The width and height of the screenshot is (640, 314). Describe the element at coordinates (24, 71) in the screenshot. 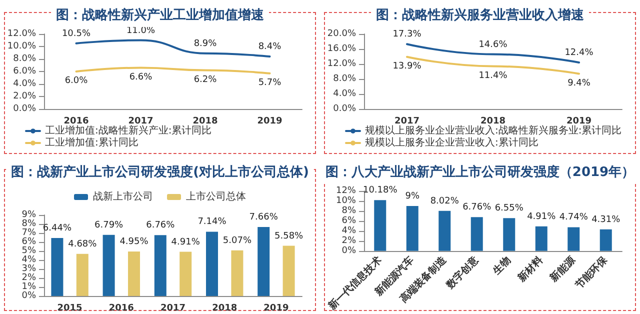

I see `y-tick-label: 6.0%` at that location.